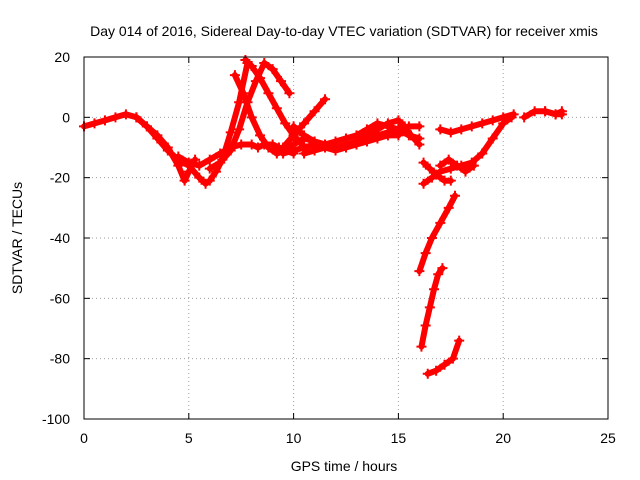 Image resolution: width=640 pixels, height=480 pixels. What do you see at coordinates (60, 238) in the screenshot?
I see `y-tick-label: -40` at bounding box center [60, 238].